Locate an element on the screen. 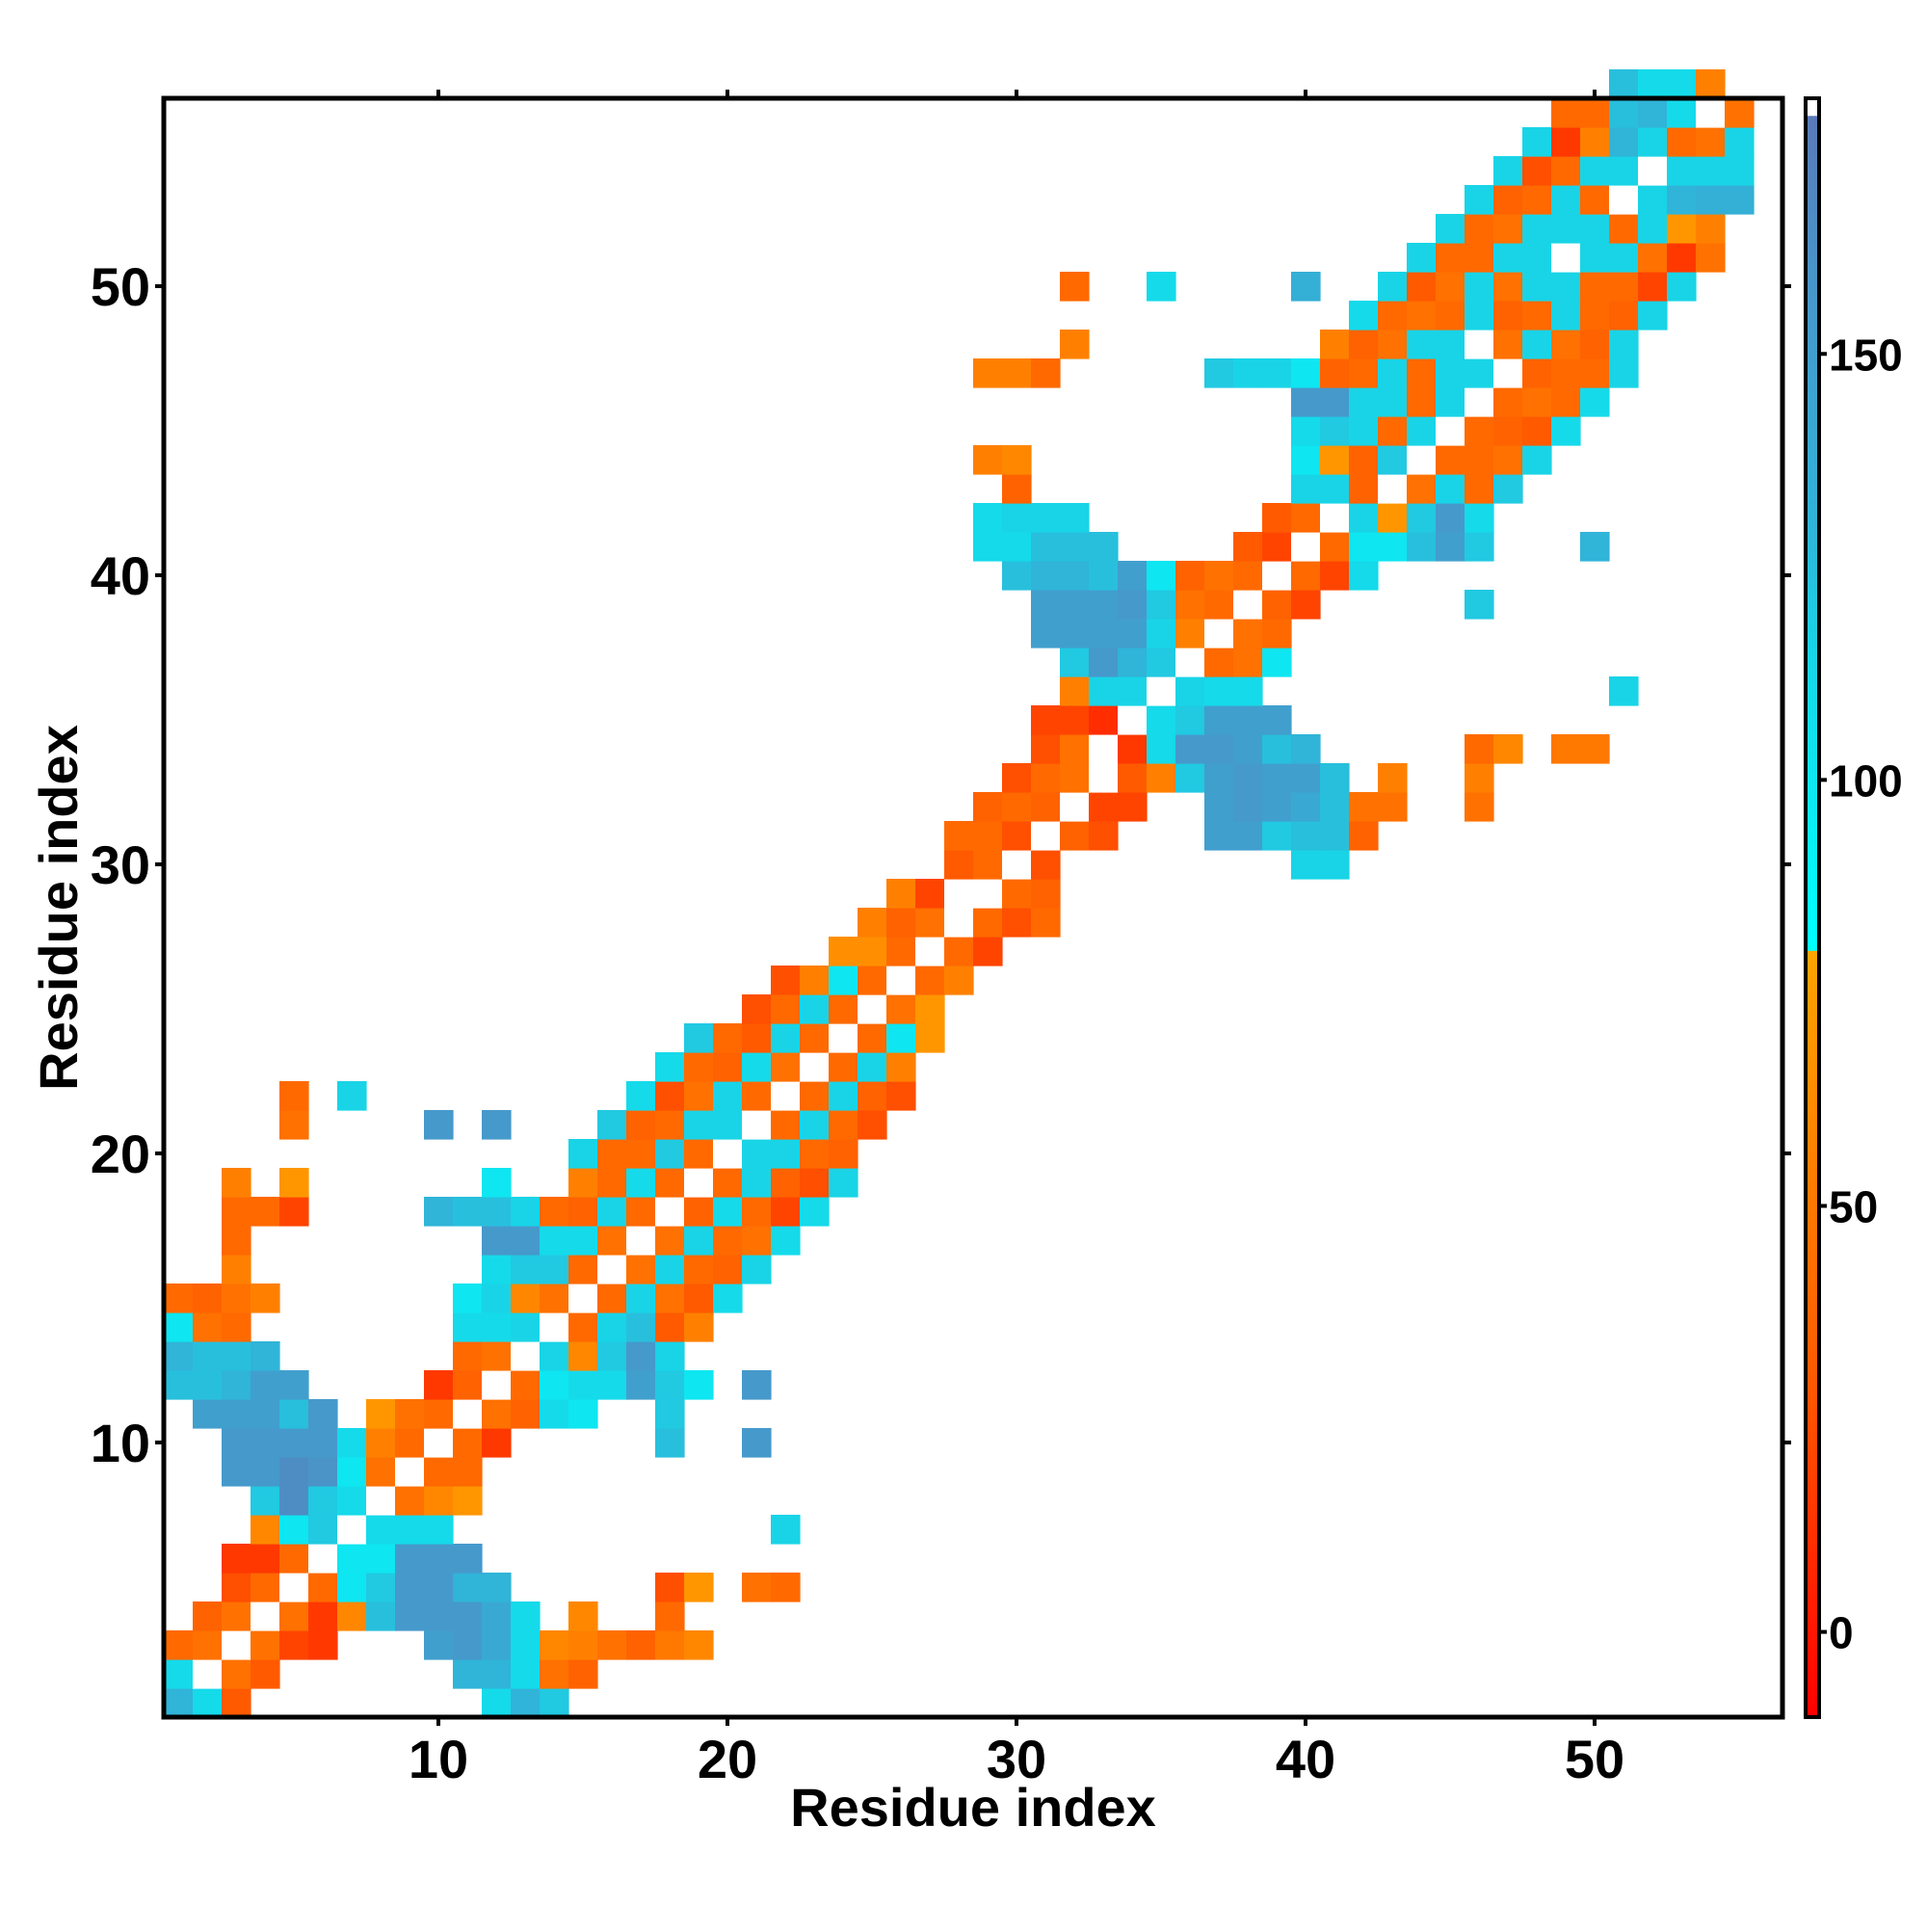 Image resolution: width=1927 pixels, height=1932 pixels. y-tick-label: 30 is located at coordinates (121, 864).